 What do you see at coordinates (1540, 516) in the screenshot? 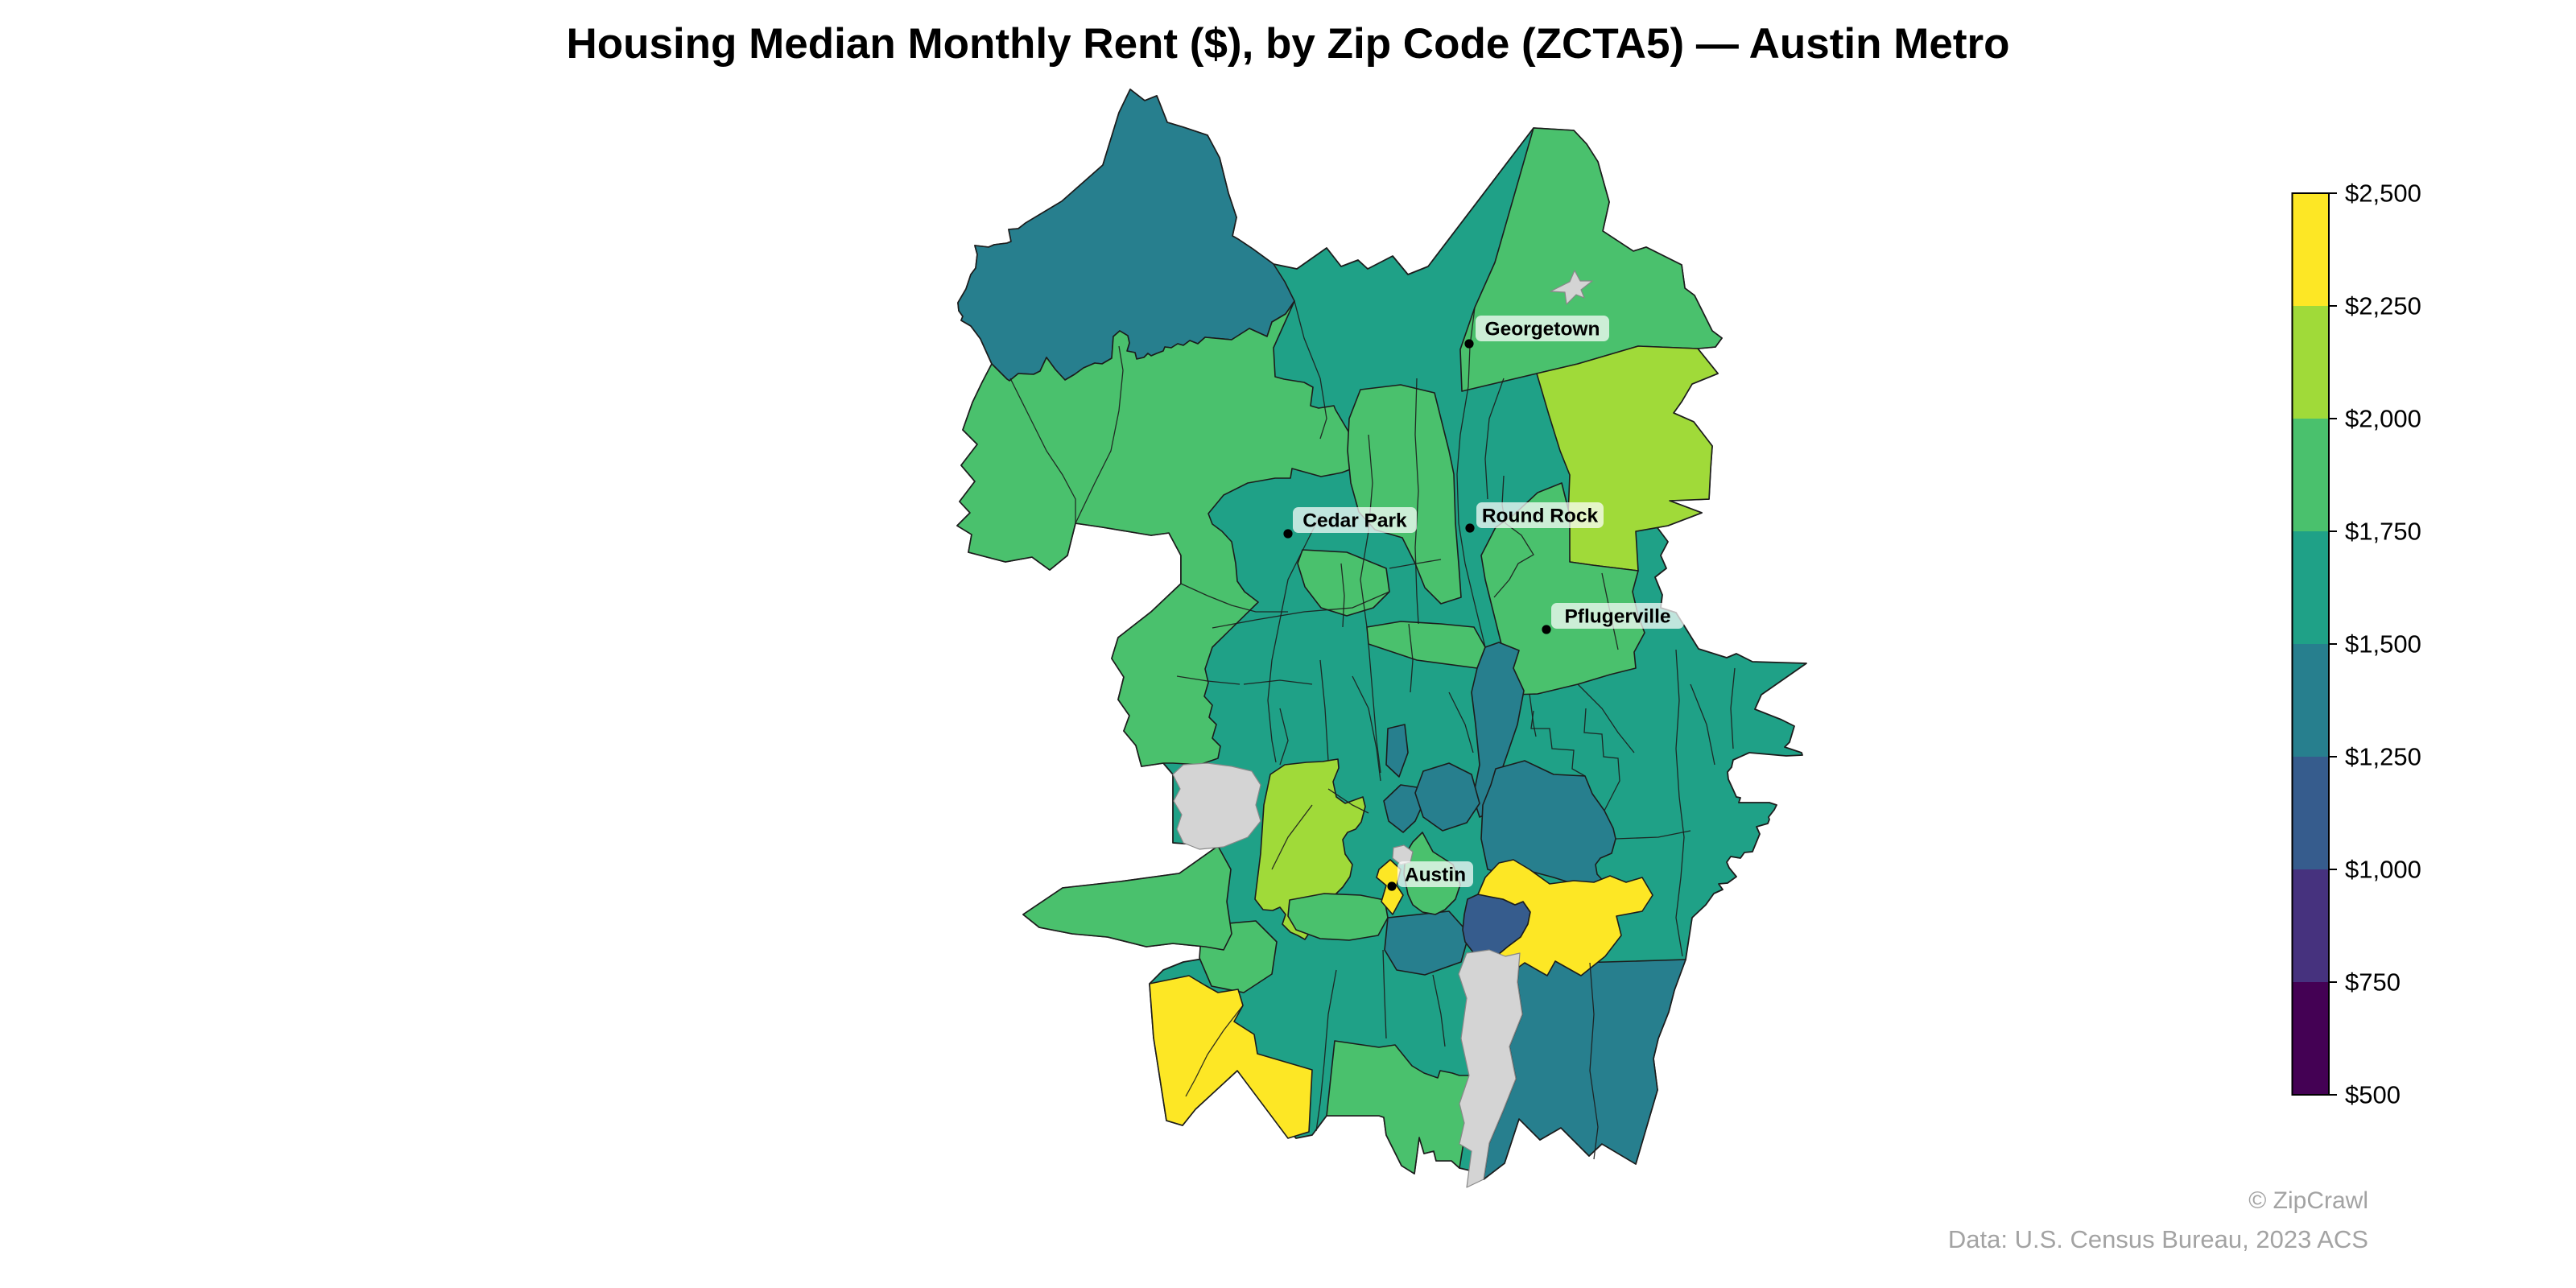
I see `svg-text: Round Rock` at bounding box center [1540, 516].